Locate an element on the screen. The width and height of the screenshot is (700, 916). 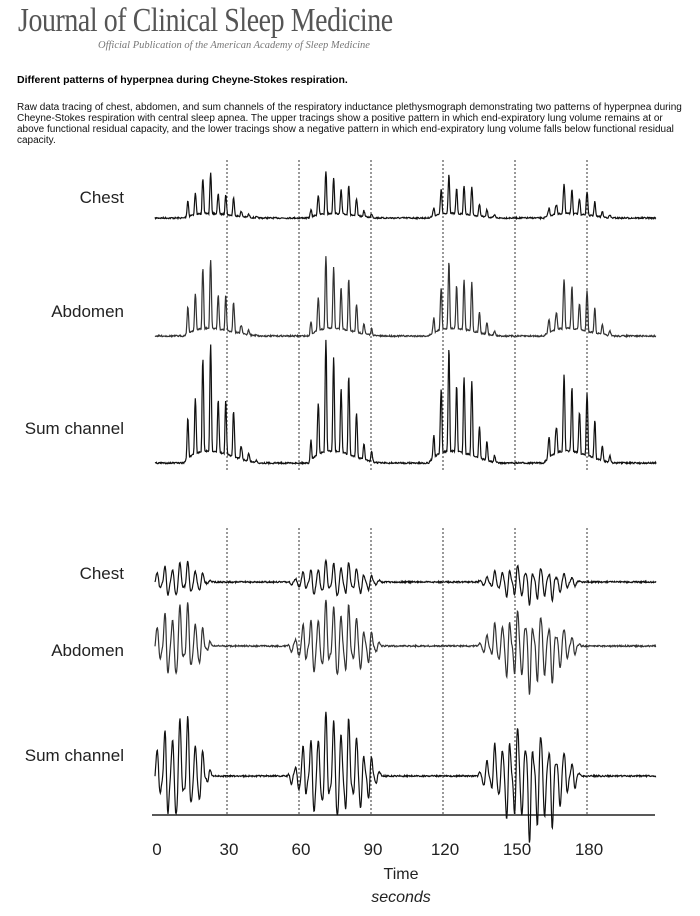
tick-label: 60 is located at coordinates (301, 849).